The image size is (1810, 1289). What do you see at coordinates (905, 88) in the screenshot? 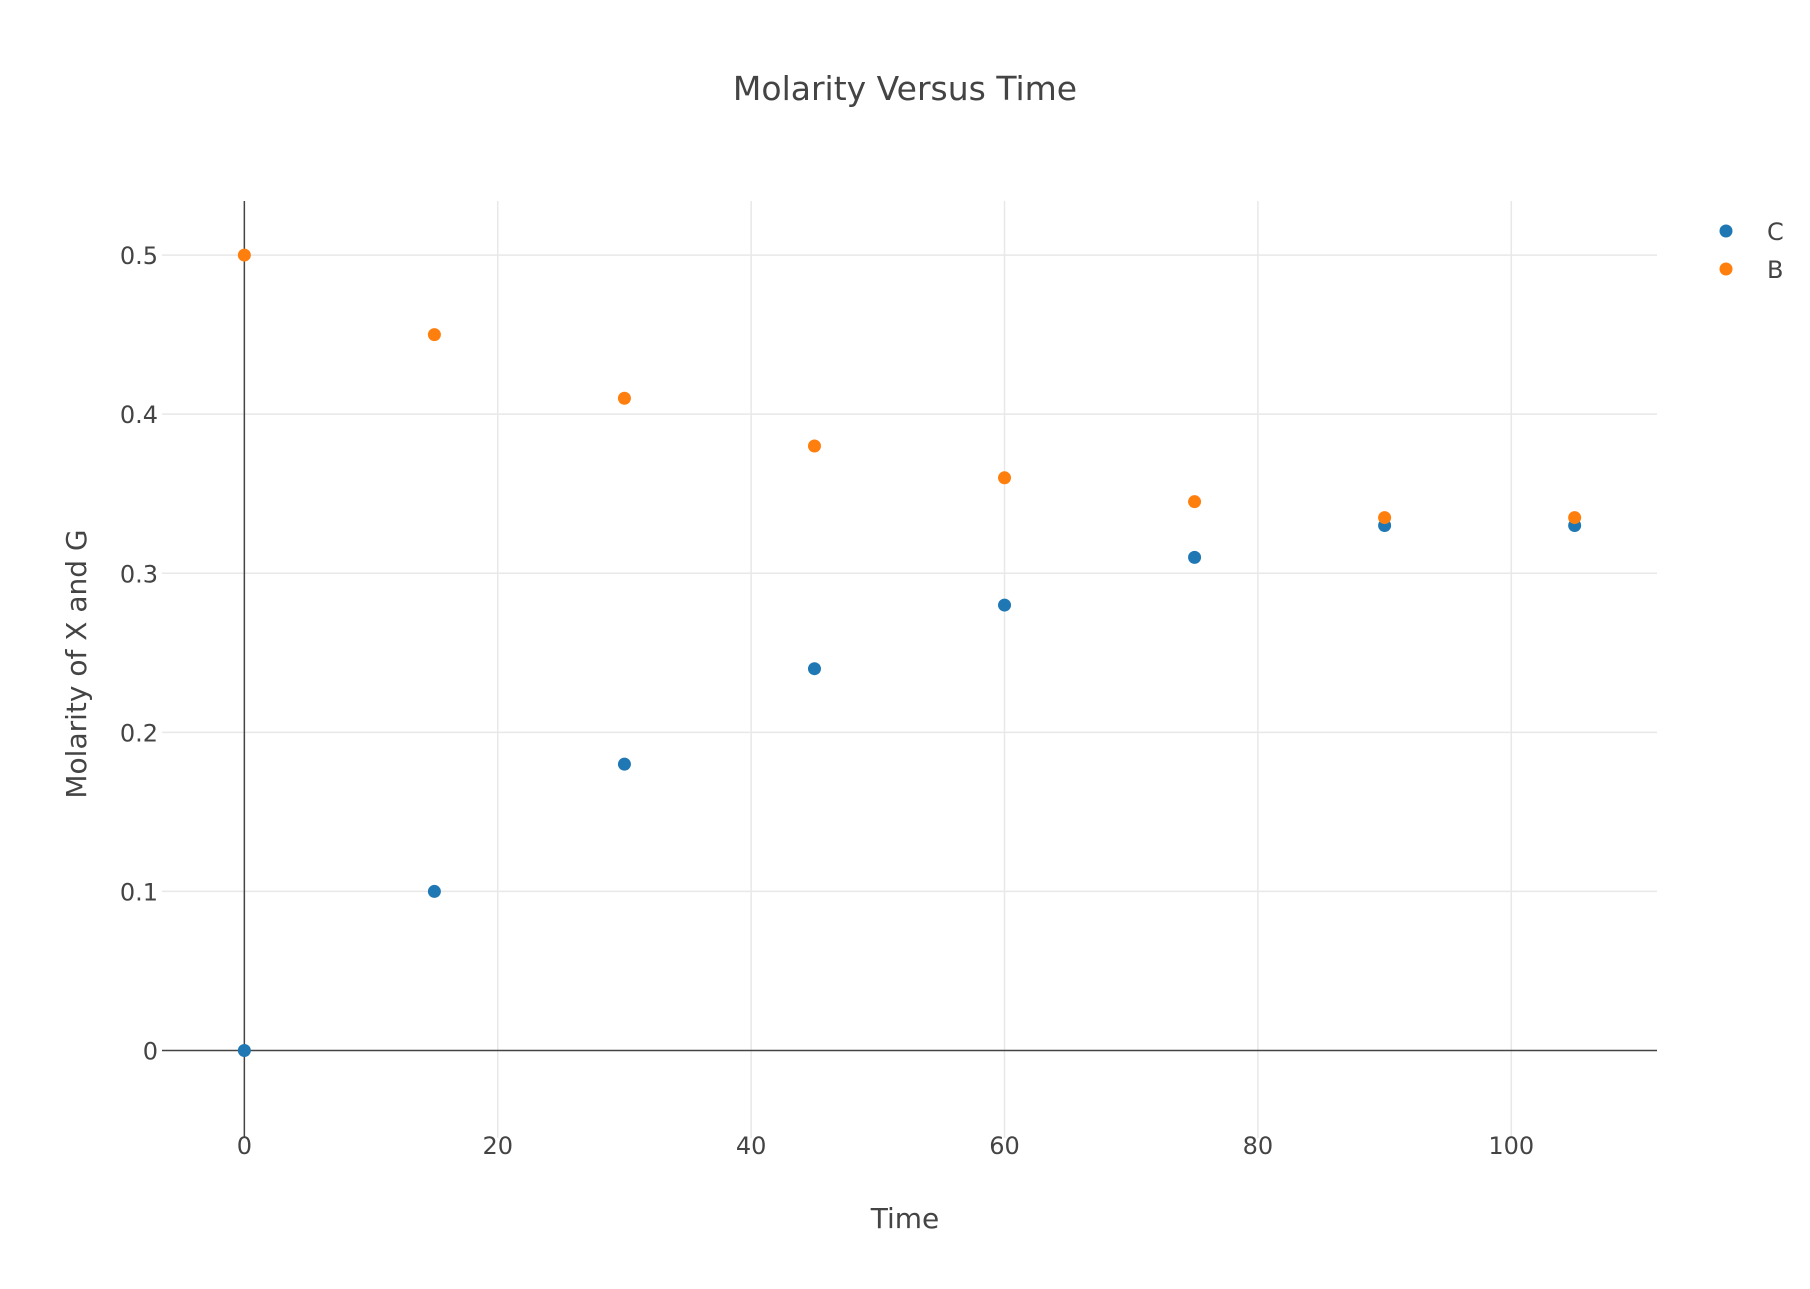
I see `chart-title: Molarity Versus Time` at bounding box center [905, 88].